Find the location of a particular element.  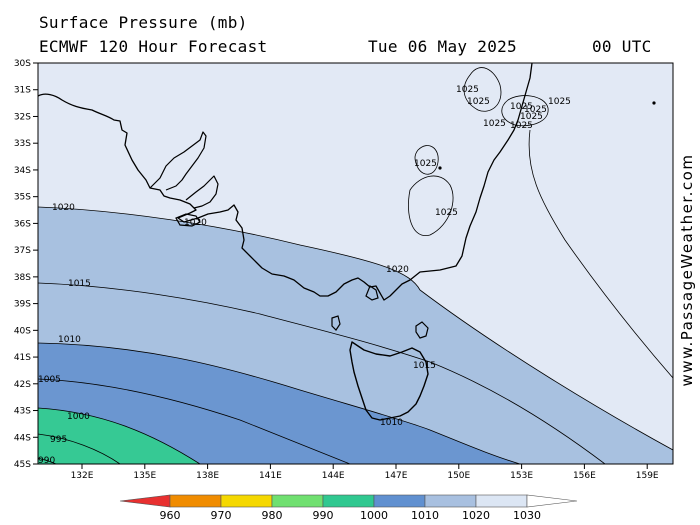

pressure-colorbar: 960 970 980 990 1000 1010 1020 1030 is located at coordinates (348, 508).